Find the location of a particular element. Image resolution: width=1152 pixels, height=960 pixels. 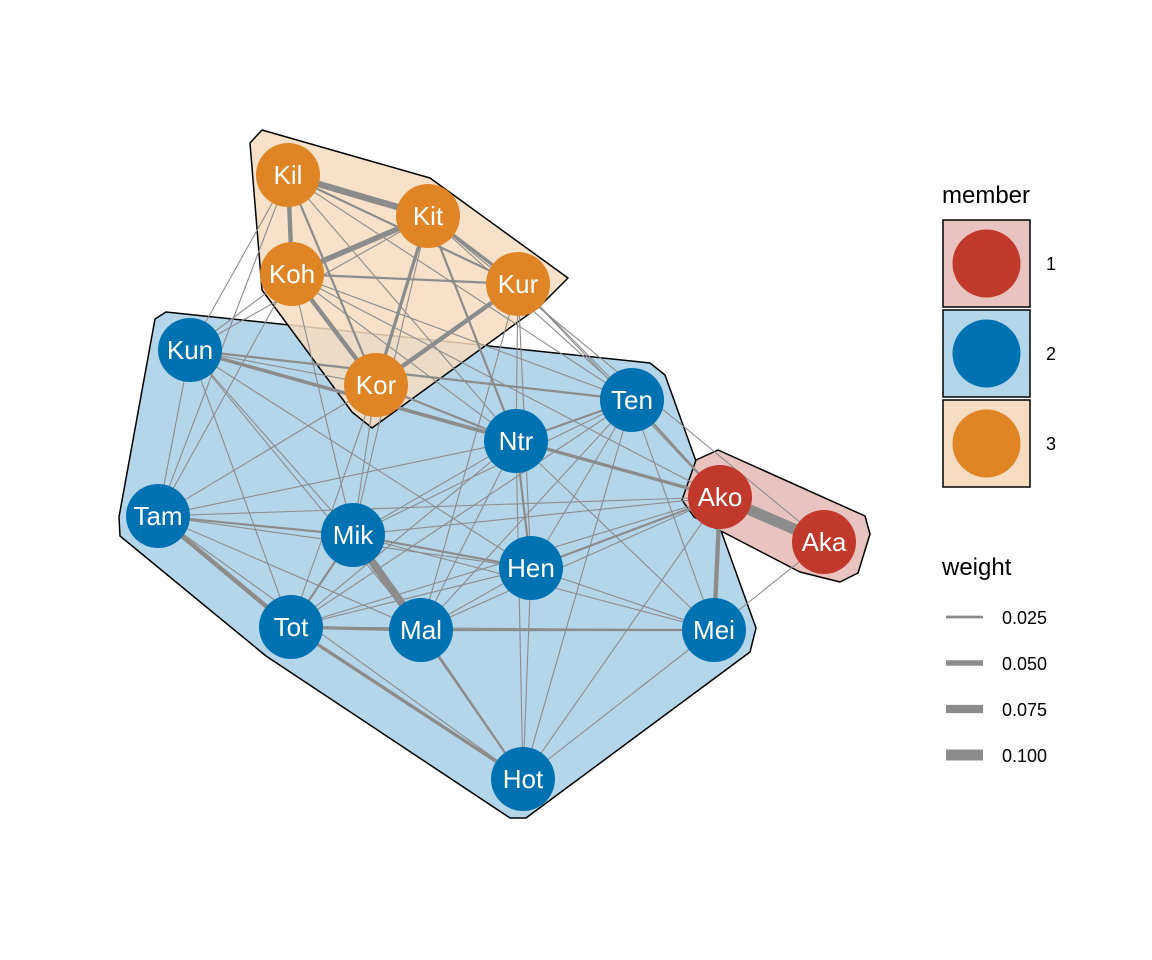

legend-weight-label: 0.050 is located at coordinates (1024, 664).